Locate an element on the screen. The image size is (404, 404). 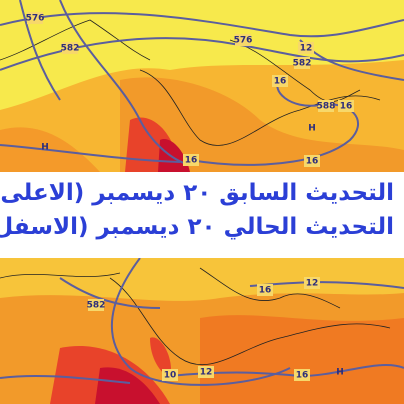
caption-previous: التحديث السابق ٢٠ ديسمبر (الاعلى) is located at coordinates (197, 193).